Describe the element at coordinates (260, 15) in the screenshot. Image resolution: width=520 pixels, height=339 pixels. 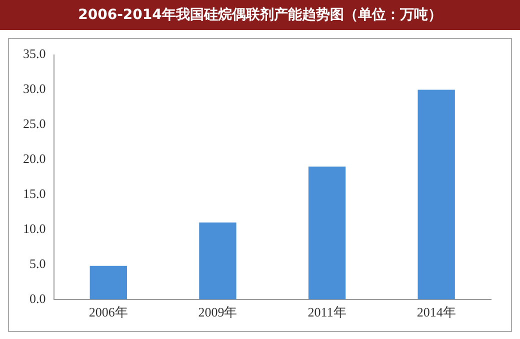
I see `chart-title: 2006-2014年我国硅烷偶联剂产能趋势图（单位：万吨）` at that location.